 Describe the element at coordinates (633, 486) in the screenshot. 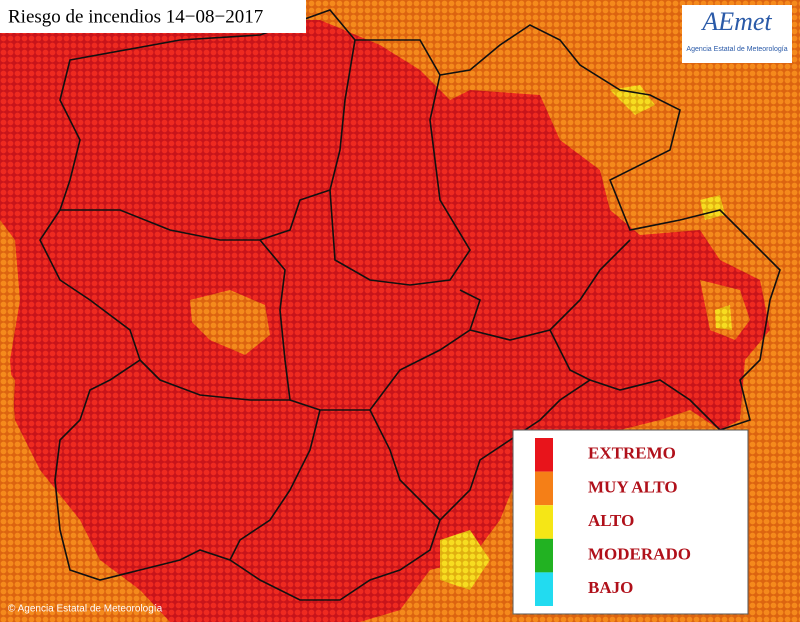

I see `legend-label: MUY ALTO` at that location.